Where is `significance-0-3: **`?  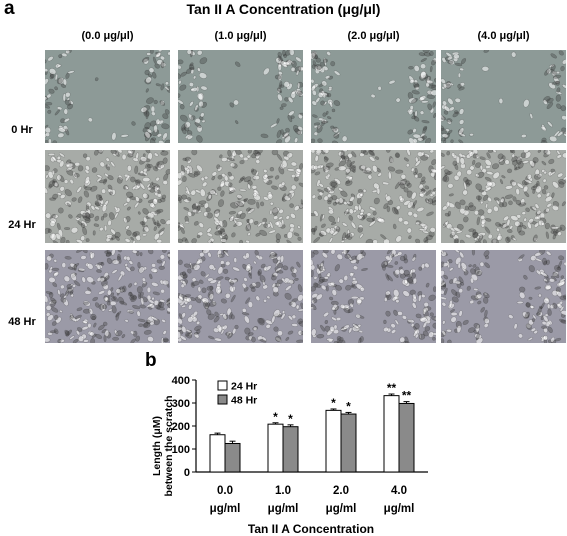 significance-0-3: ** is located at coordinates (392, 388).